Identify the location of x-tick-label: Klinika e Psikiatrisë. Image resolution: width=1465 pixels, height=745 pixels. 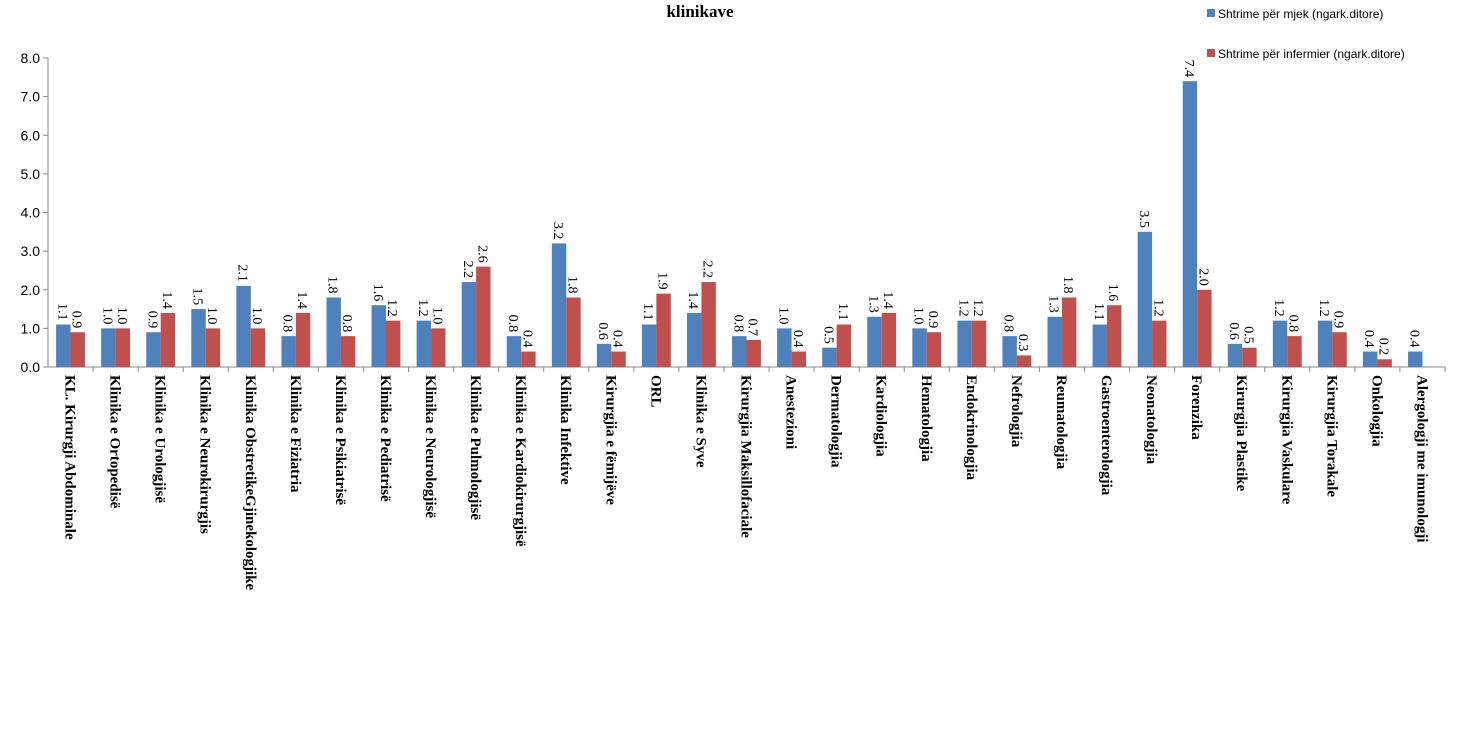
(340, 440).